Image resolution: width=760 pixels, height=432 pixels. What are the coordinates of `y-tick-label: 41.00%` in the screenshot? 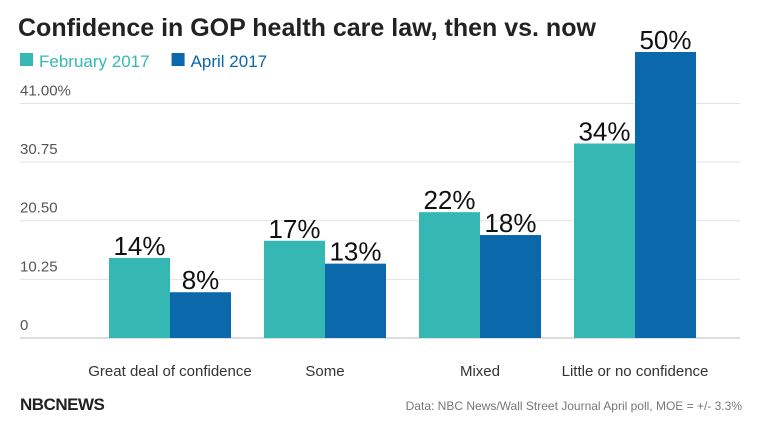 It's located at (45, 90).